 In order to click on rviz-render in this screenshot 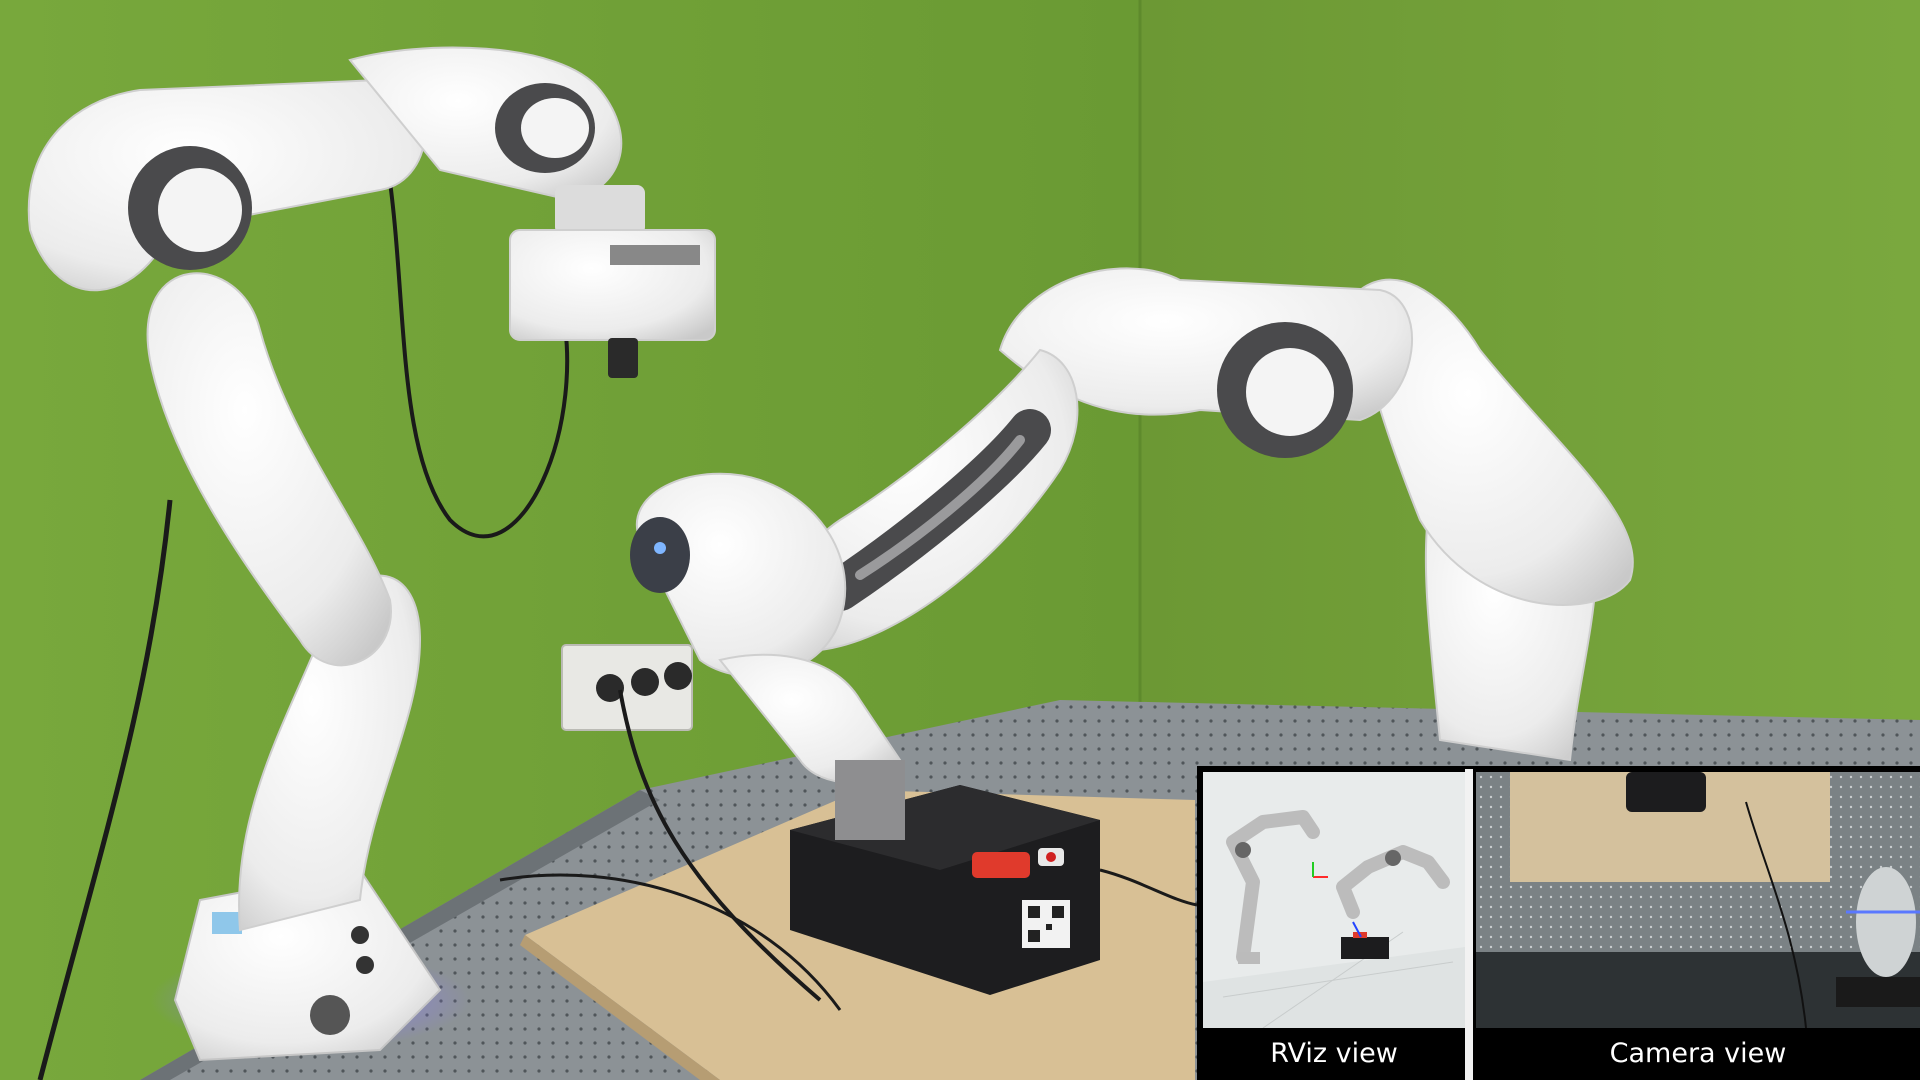, I will do `click(1334, 900)`.